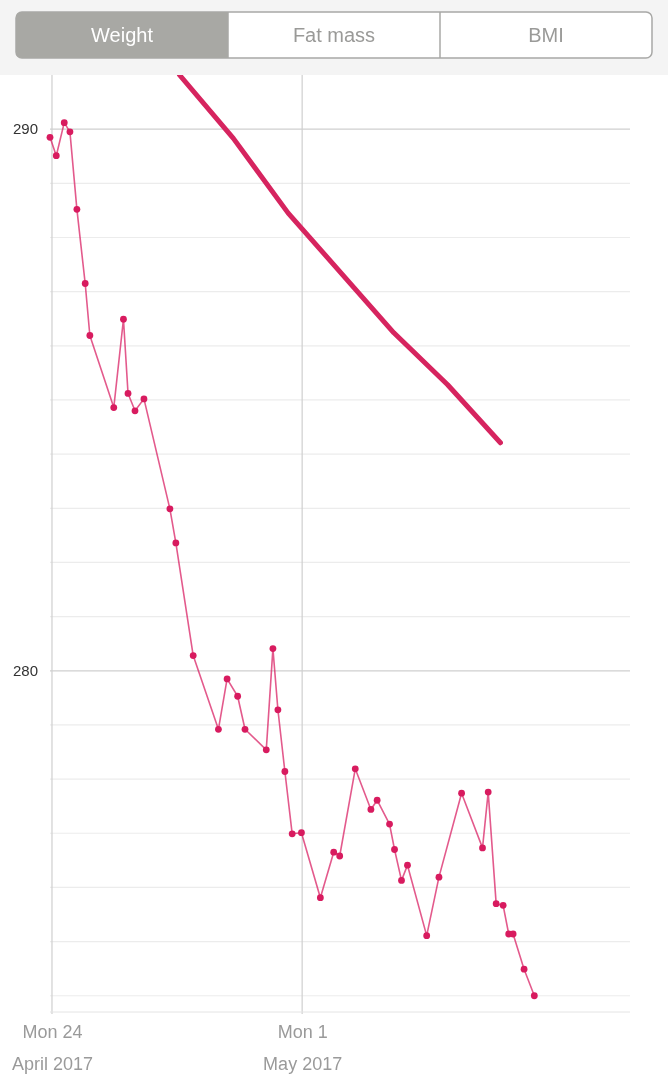 This screenshot has width=668, height=1079. I want to click on x-tick-label: Mon 1 May 2017, so click(303, 1048).